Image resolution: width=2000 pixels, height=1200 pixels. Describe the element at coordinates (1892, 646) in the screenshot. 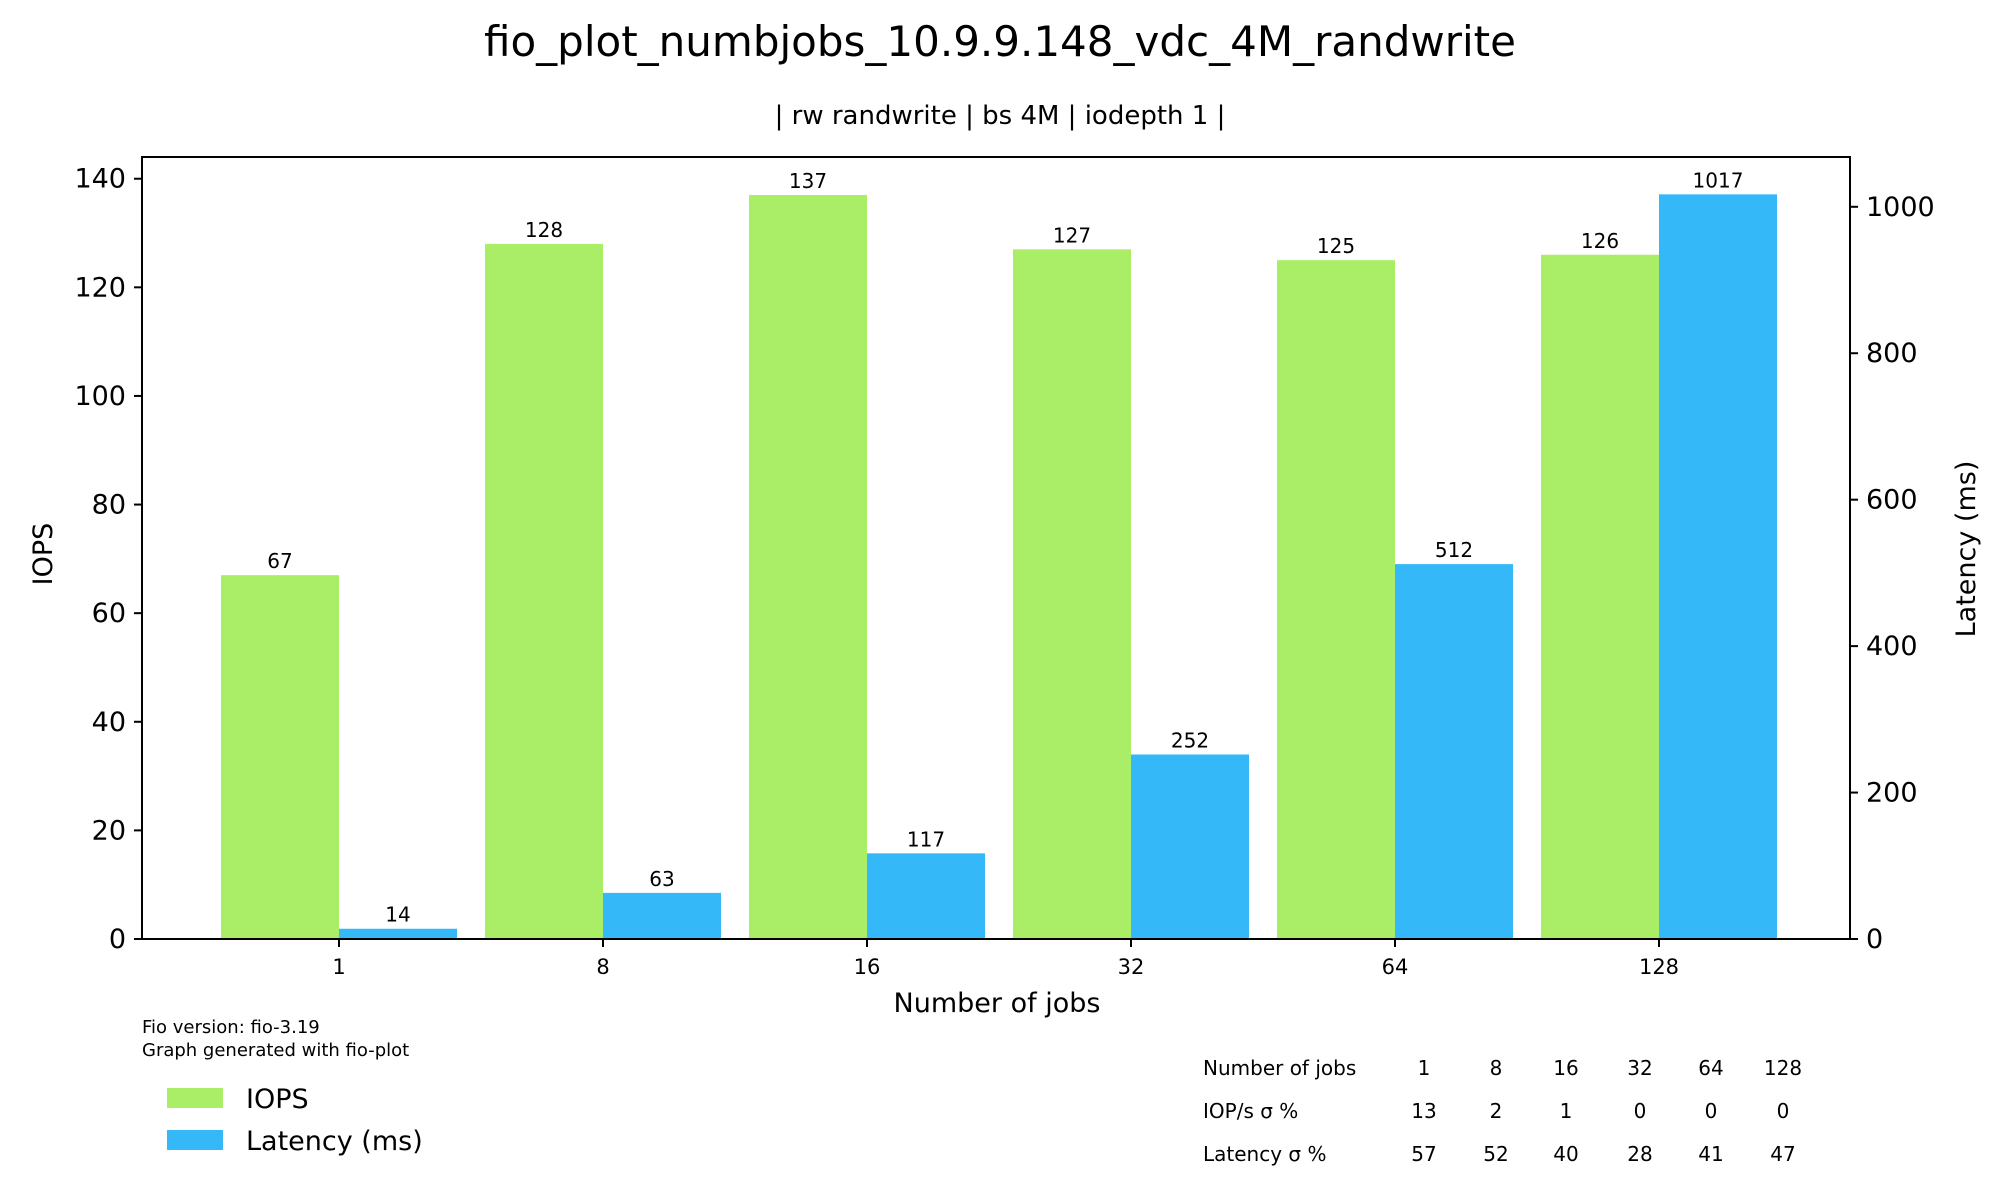

I see `y2-tick-label-400: 400` at that location.